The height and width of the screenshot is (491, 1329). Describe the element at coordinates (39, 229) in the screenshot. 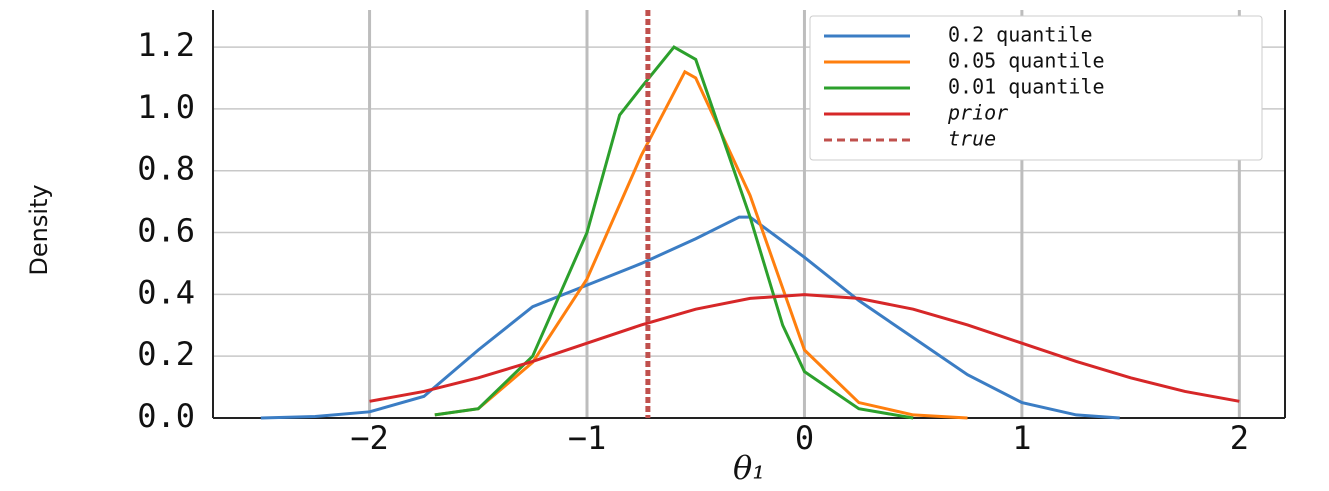

I see `y-axis-label: Density` at that location.